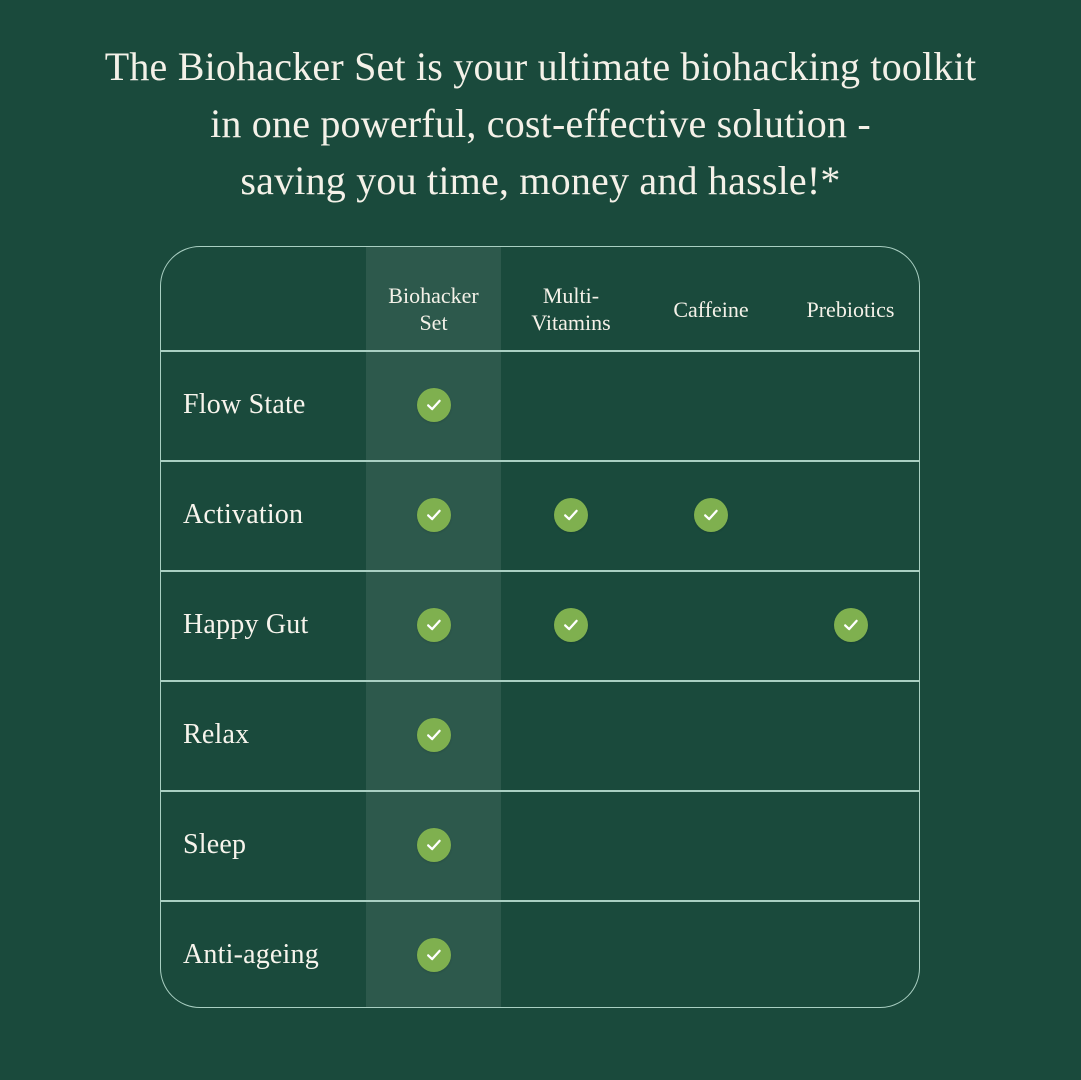 The height and width of the screenshot is (1080, 1081). Describe the element at coordinates (215, 844) in the screenshot. I see `row-label: Sleep` at that location.